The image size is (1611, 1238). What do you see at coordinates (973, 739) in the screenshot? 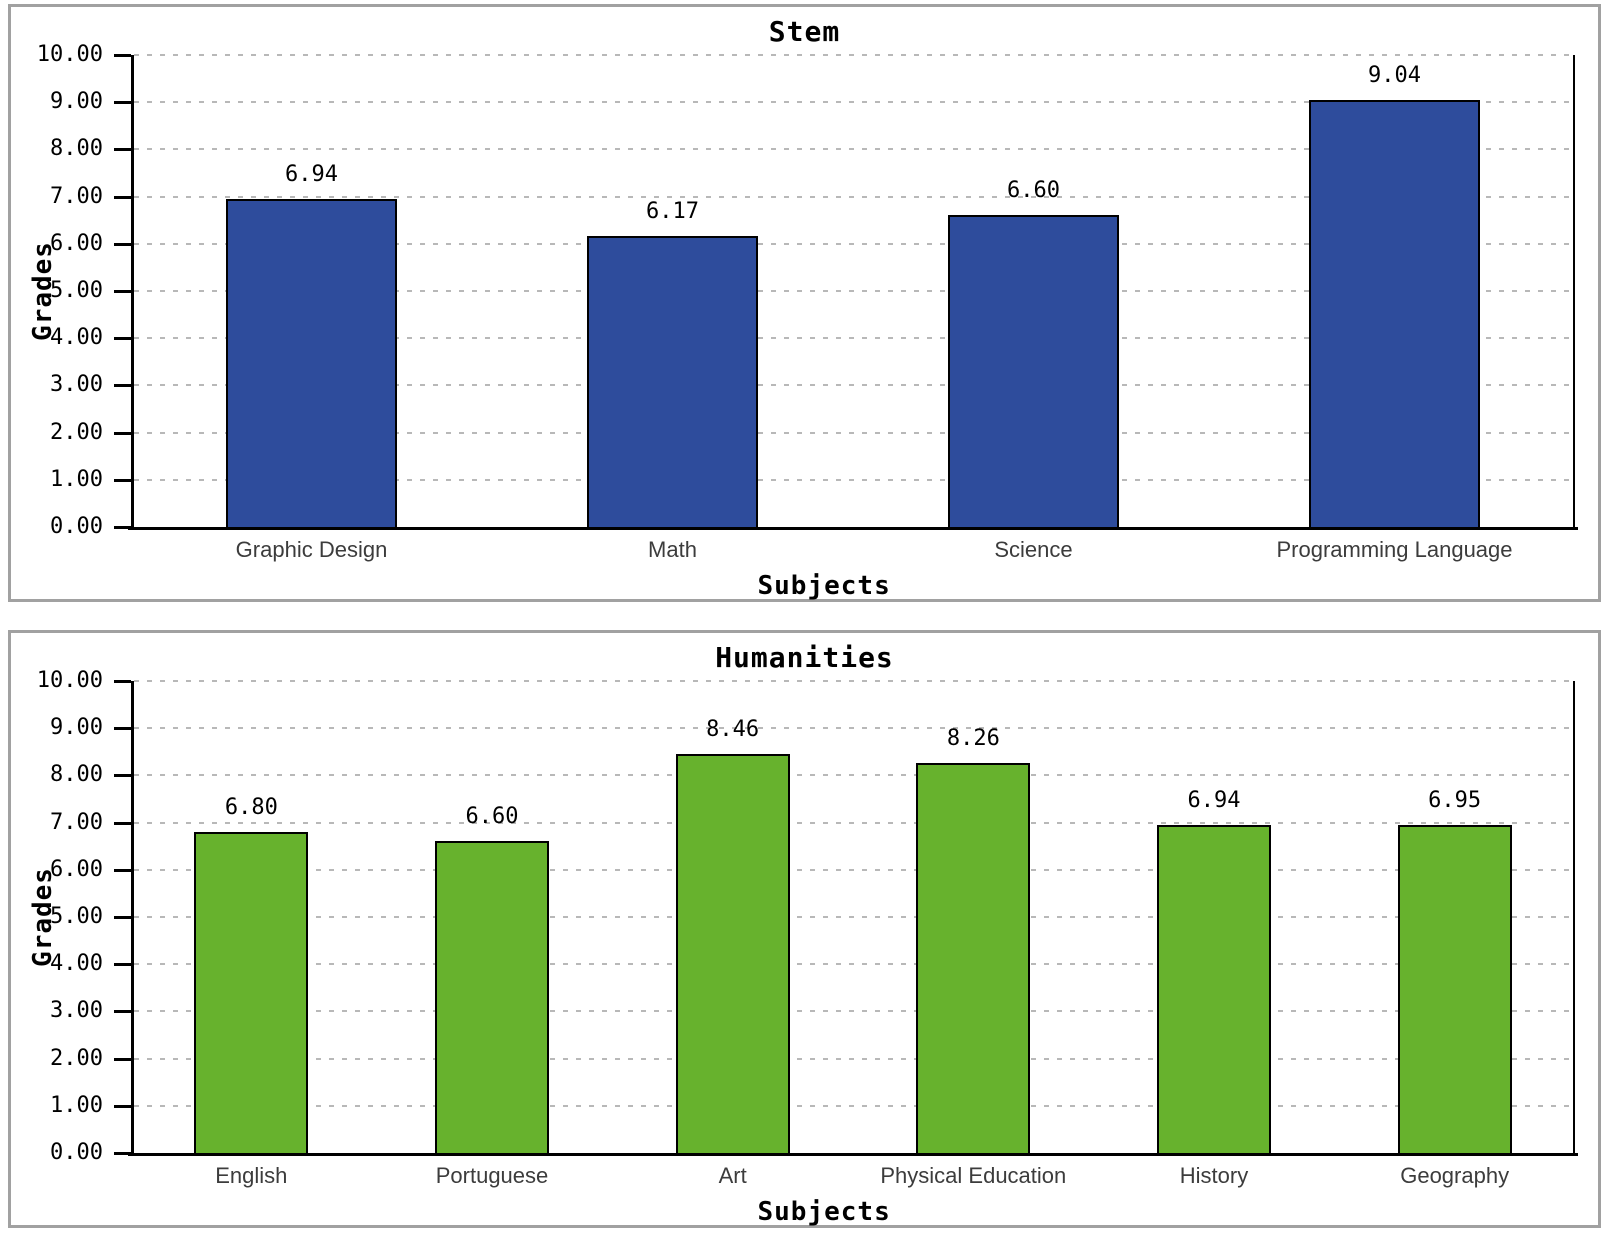
I see `value-label: 8.26` at bounding box center [973, 739].